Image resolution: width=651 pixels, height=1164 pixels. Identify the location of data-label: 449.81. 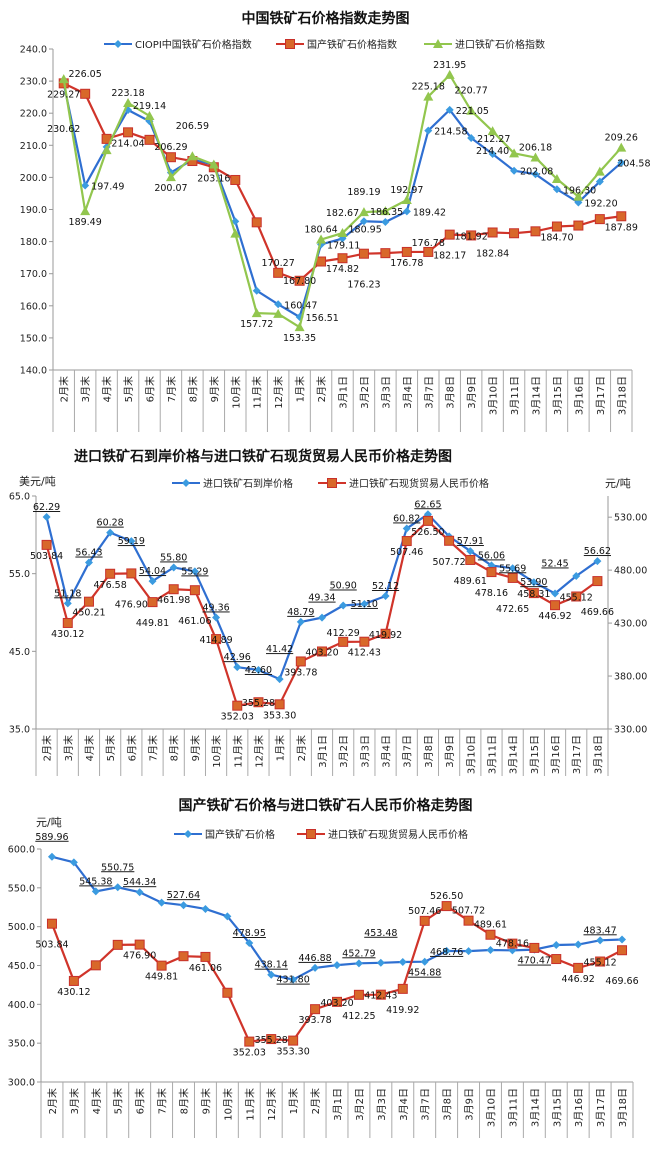
(152, 623).